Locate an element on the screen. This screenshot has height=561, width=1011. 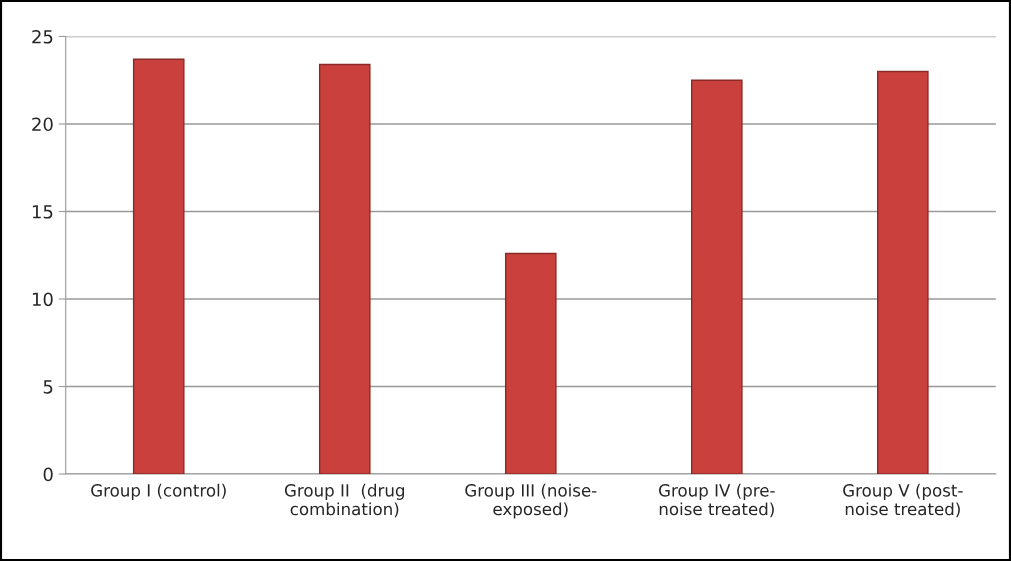
y-tick-label: 0 is located at coordinates (48, 474).